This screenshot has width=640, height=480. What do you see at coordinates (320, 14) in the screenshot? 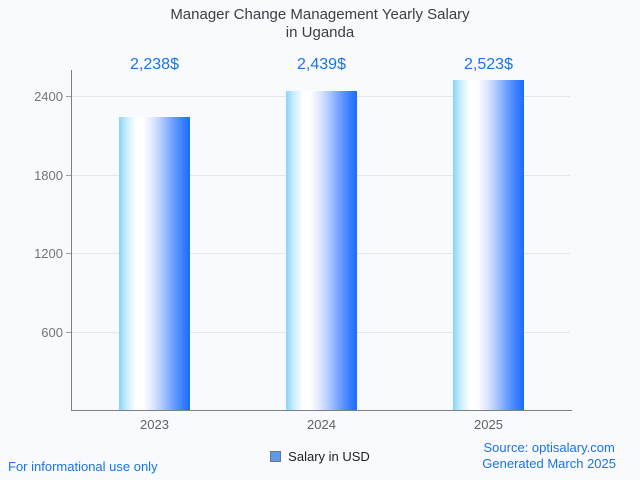
I see `chart-title-line-1: Manager Change Management Yearly Salary` at bounding box center [320, 14].